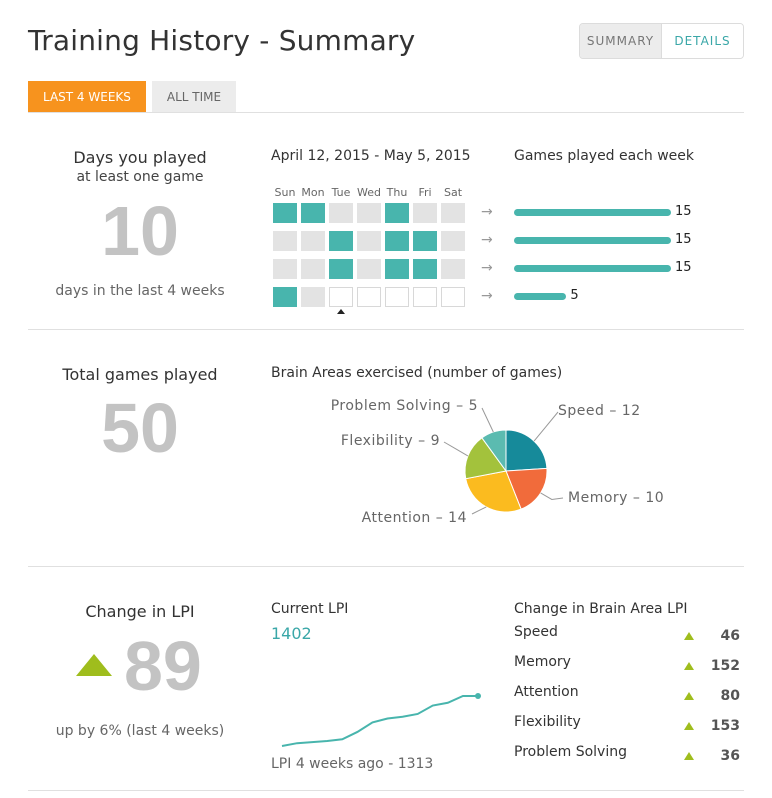  What do you see at coordinates (730, 636) in the screenshot?
I see `brain-area-change-value: 46` at bounding box center [730, 636].